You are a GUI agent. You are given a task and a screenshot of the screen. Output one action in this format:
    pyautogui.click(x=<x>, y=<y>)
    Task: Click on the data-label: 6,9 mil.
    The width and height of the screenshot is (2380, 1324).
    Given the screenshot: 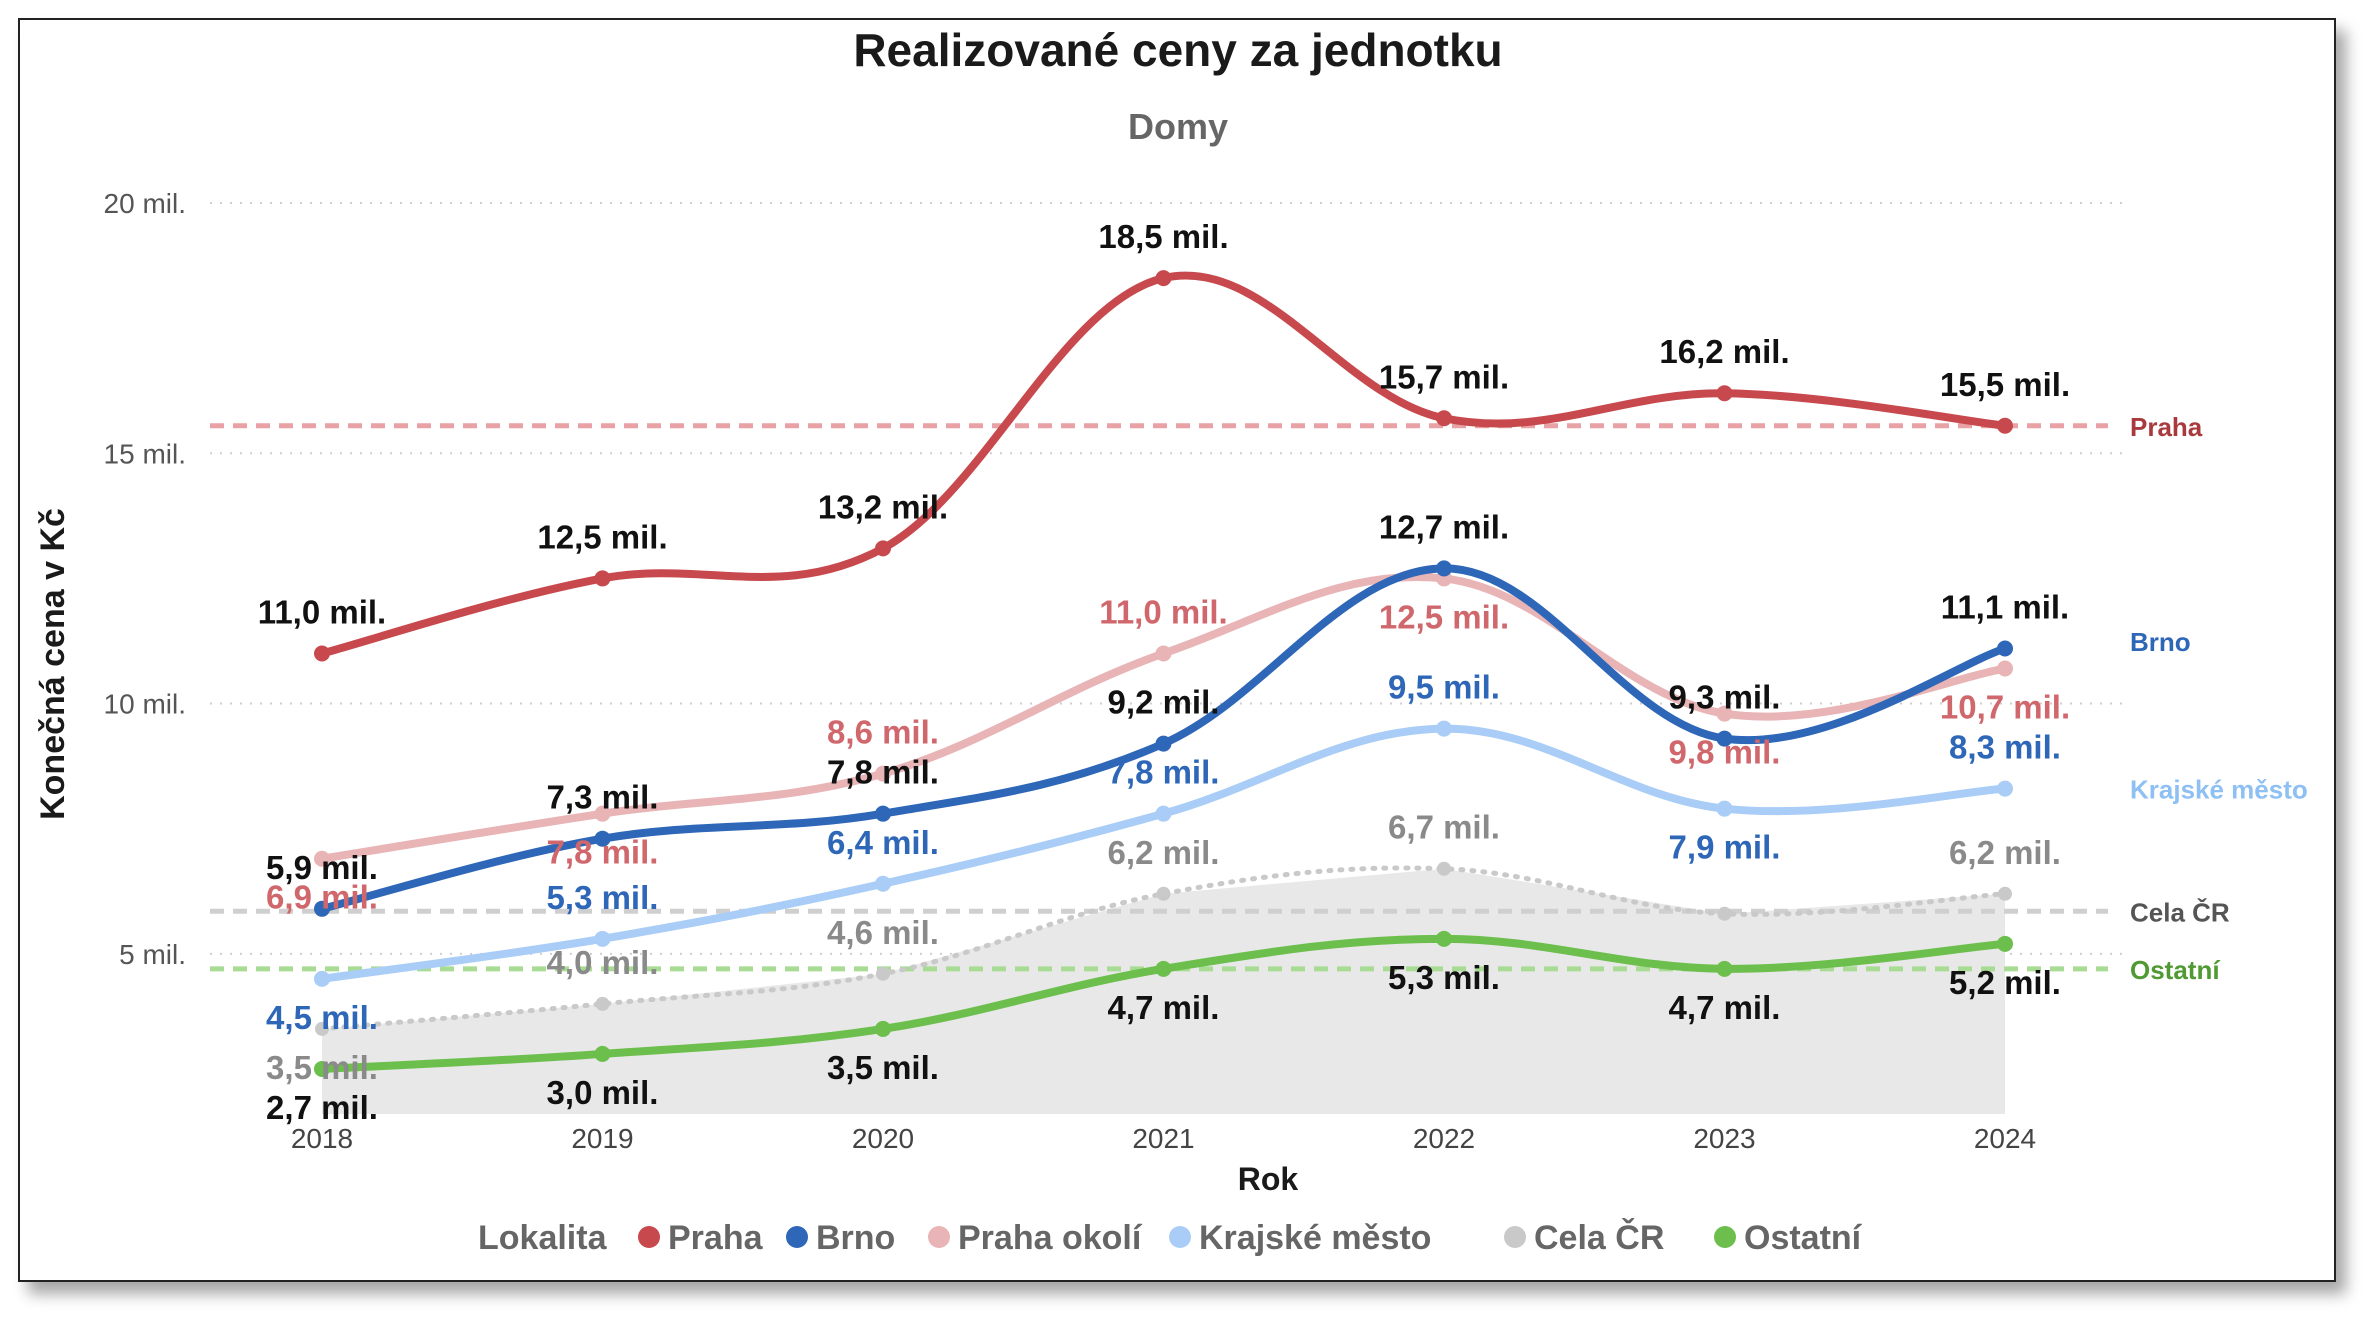 What is the action you would take?
    pyautogui.click(x=322, y=897)
    